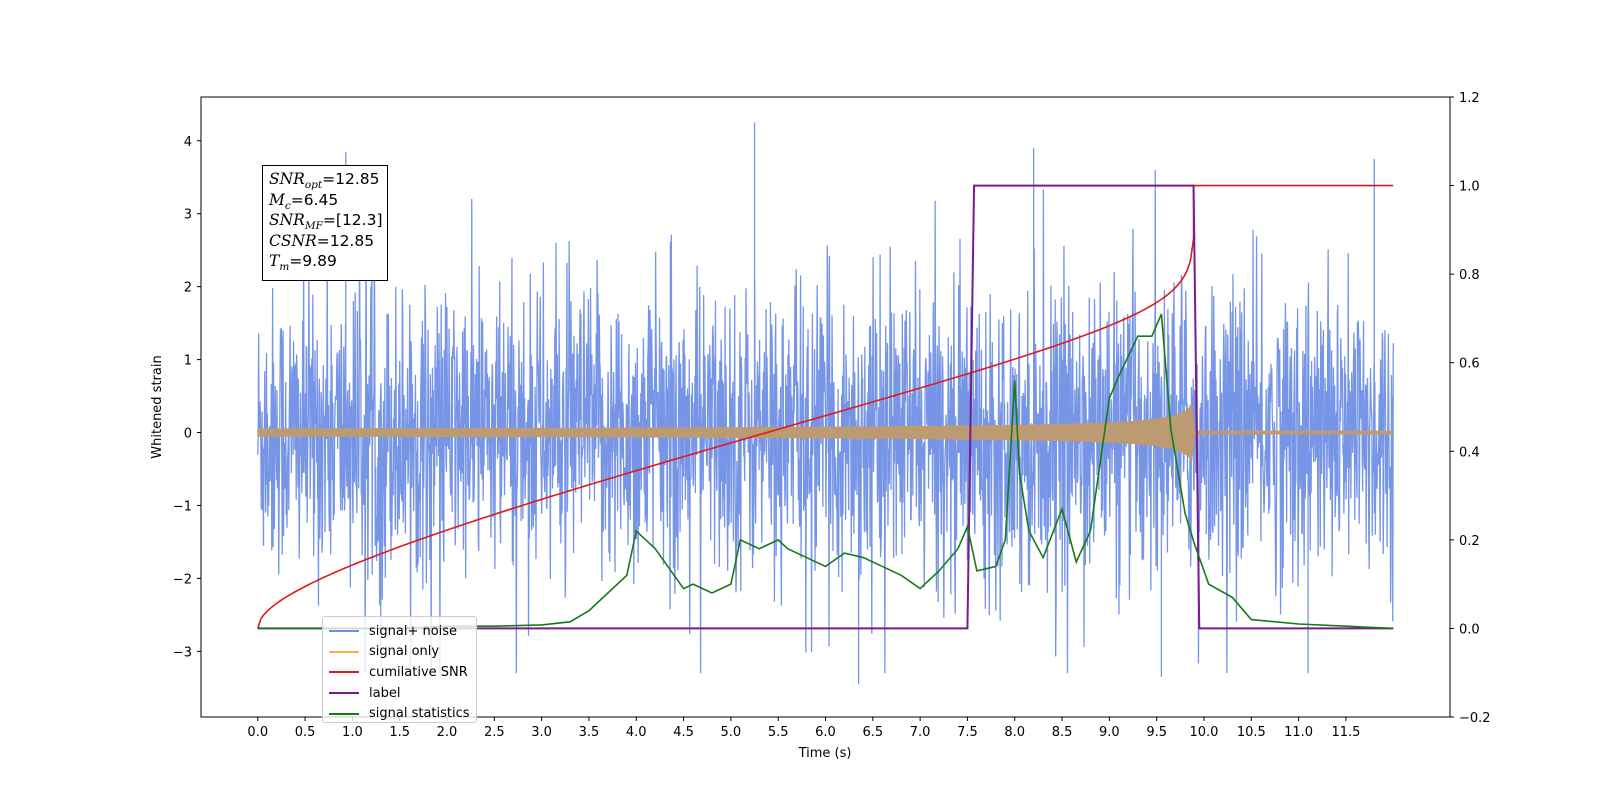 This screenshot has width=1600, height=800. What do you see at coordinates (1469, 364) in the screenshot?
I see `y2-tick-label: 0.6` at bounding box center [1469, 364].